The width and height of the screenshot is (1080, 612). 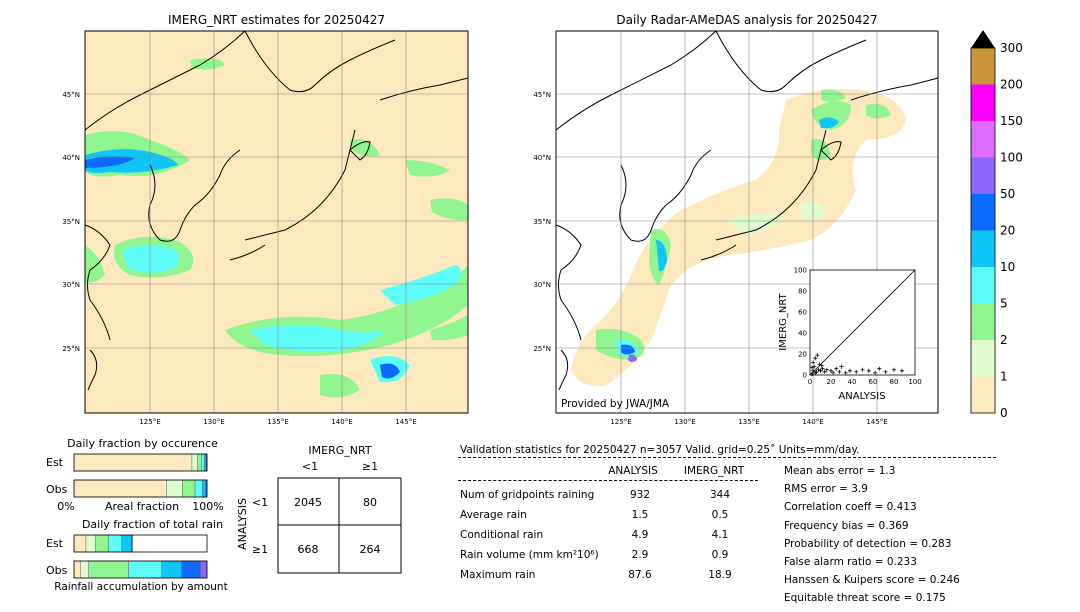 I want to click on validation-col-analysis: ANALYSIS, so click(x=633, y=471).